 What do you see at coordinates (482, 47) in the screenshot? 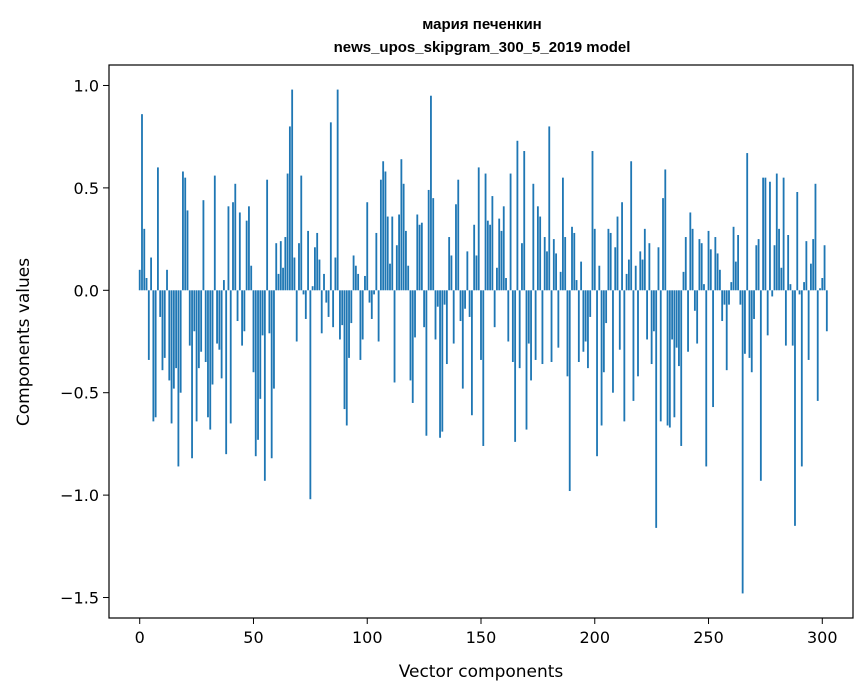
I see `chart-subtitle: news_upos_skipgram_300_5_2019 model` at bounding box center [482, 47].